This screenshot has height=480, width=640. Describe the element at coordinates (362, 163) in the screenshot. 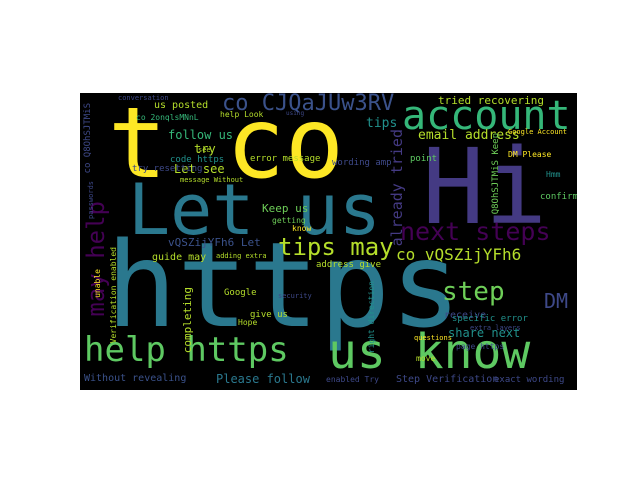

I see `word-wording-amp: wording amp` at that location.